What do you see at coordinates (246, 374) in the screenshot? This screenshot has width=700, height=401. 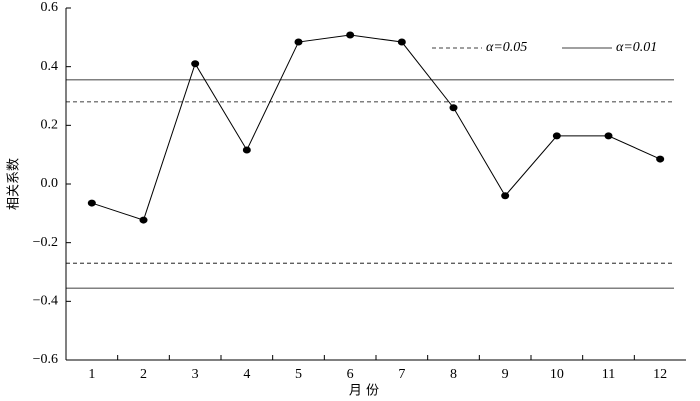 I see `x-tick-label: 4` at bounding box center [246, 374].